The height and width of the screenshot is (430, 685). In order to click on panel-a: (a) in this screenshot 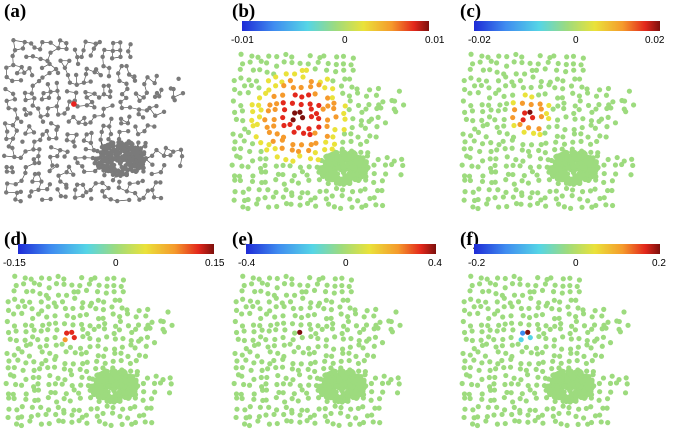, I will do `click(93, 102)`.